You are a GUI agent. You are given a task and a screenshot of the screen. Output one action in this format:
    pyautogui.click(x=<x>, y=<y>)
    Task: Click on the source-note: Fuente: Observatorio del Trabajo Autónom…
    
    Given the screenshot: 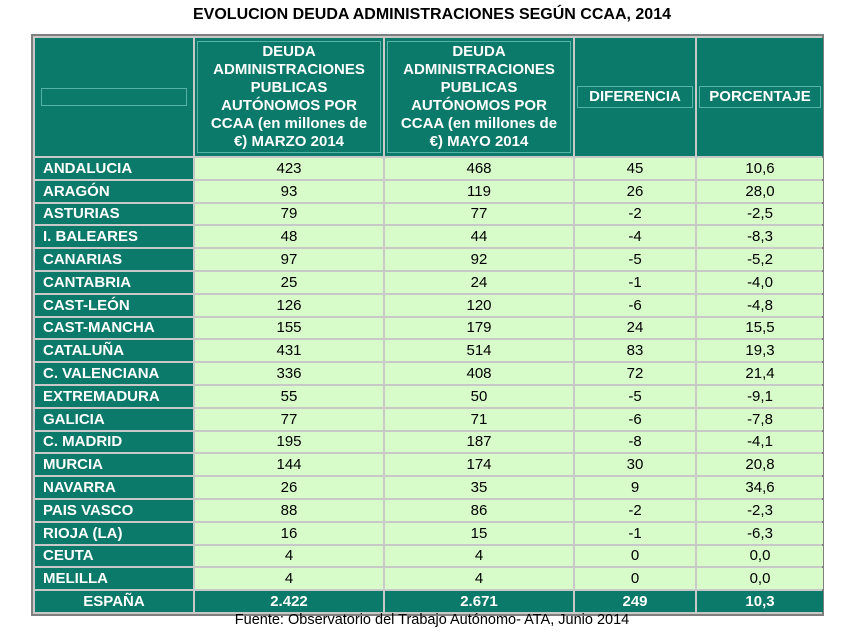 What is the action you would take?
    pyautogui.click(x=432, y=620)
    